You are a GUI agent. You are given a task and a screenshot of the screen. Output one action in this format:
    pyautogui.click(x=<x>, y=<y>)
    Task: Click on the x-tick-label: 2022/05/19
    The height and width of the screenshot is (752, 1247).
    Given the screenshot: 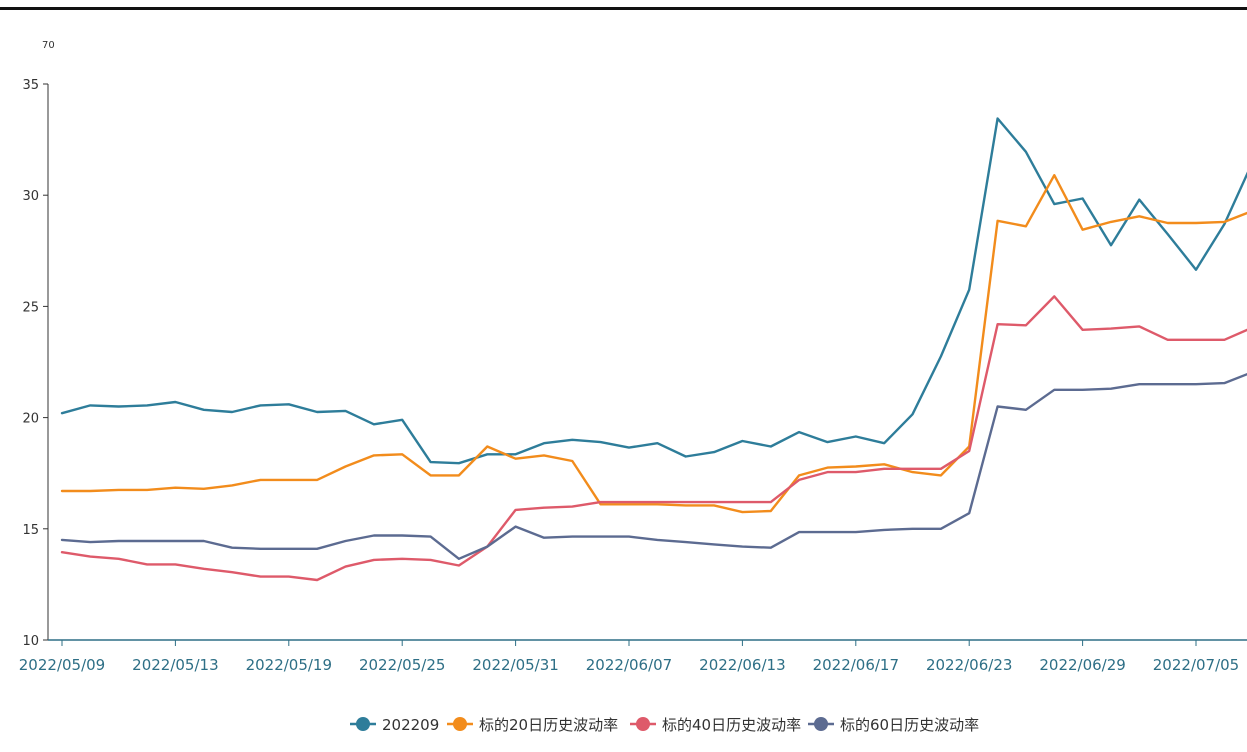 What is the action you would take?
    pyautogui.click(x=289, y=665)
    